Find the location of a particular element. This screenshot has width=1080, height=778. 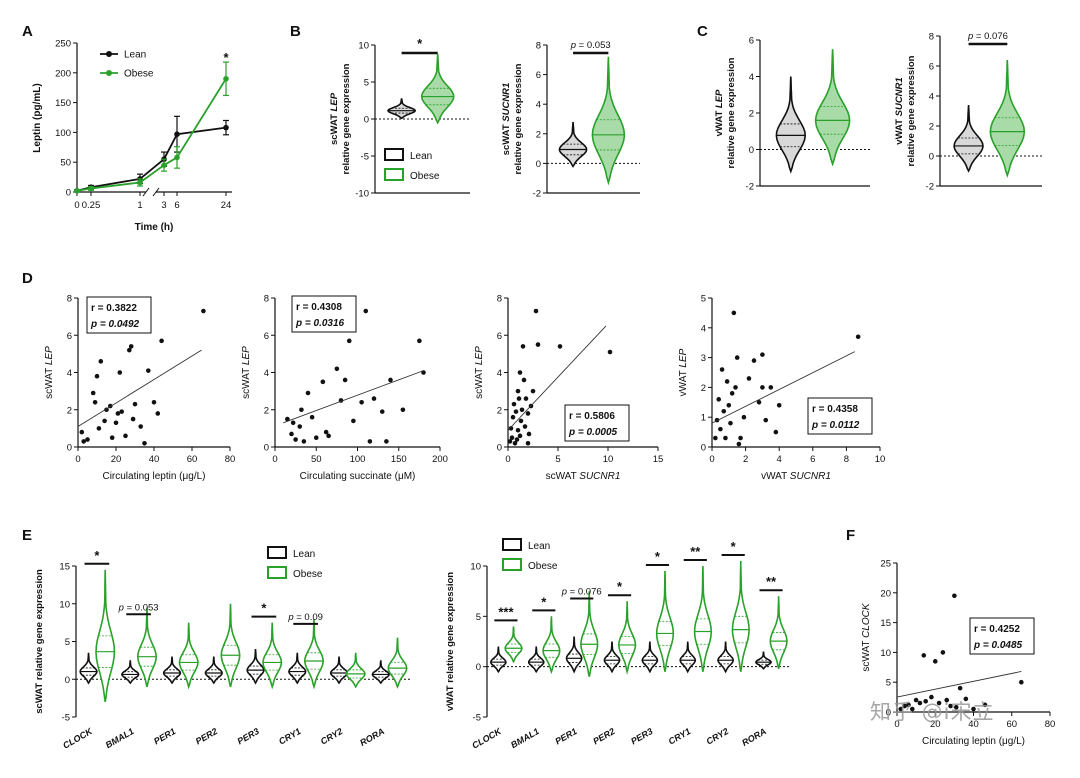

x-tick-label: 80 is located at coordinates (230, 459).